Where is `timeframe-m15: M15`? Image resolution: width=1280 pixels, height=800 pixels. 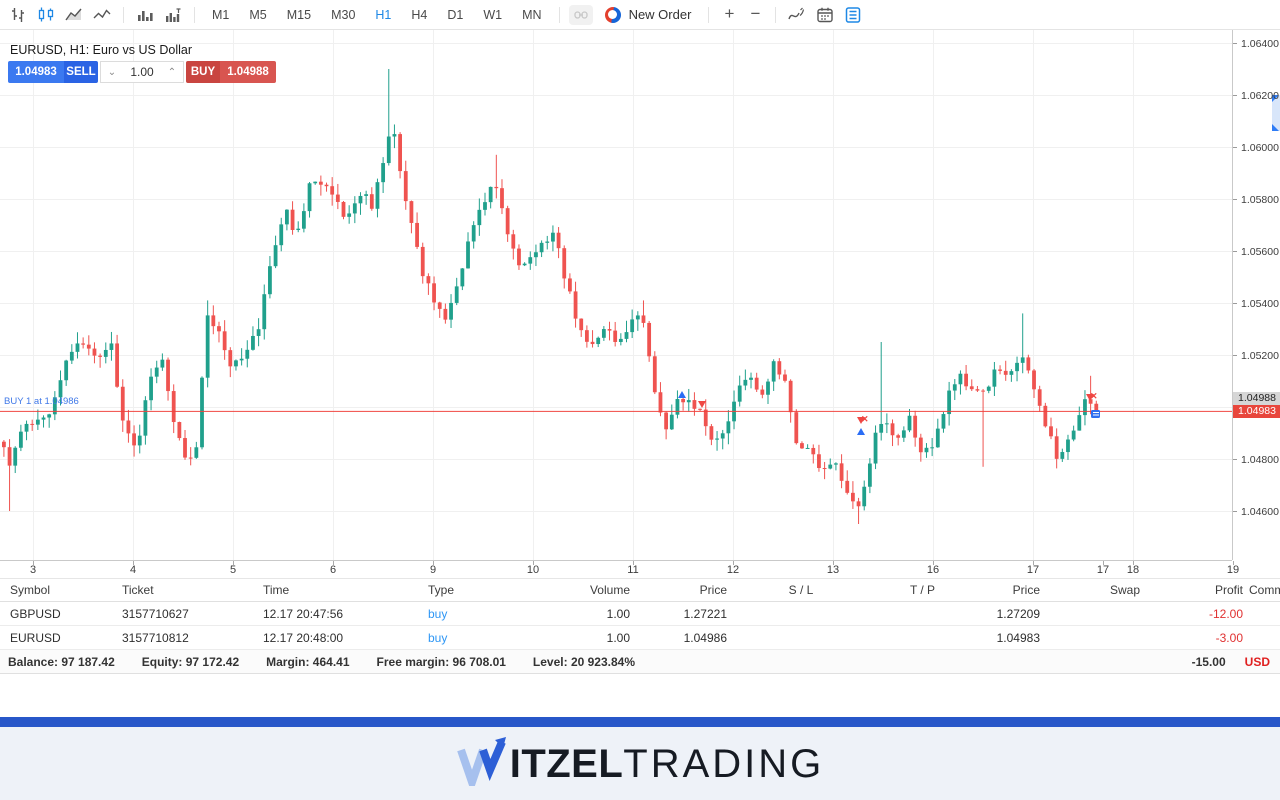 timeframe-m15: M15 is located at coordinates (299, 14).